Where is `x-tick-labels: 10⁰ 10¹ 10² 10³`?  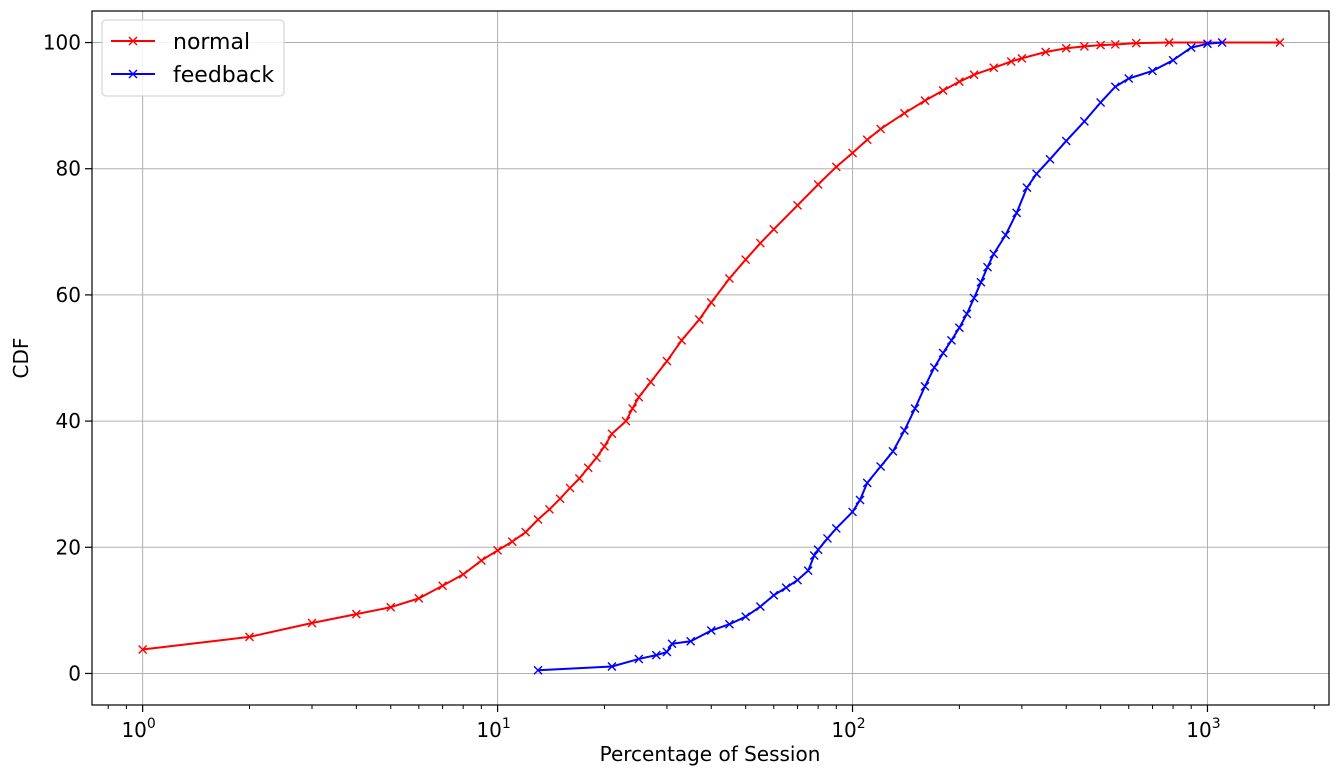 x-tick-labels: 10⁰ 10¹ 10² 10³ is located at coordinates (670, 729).